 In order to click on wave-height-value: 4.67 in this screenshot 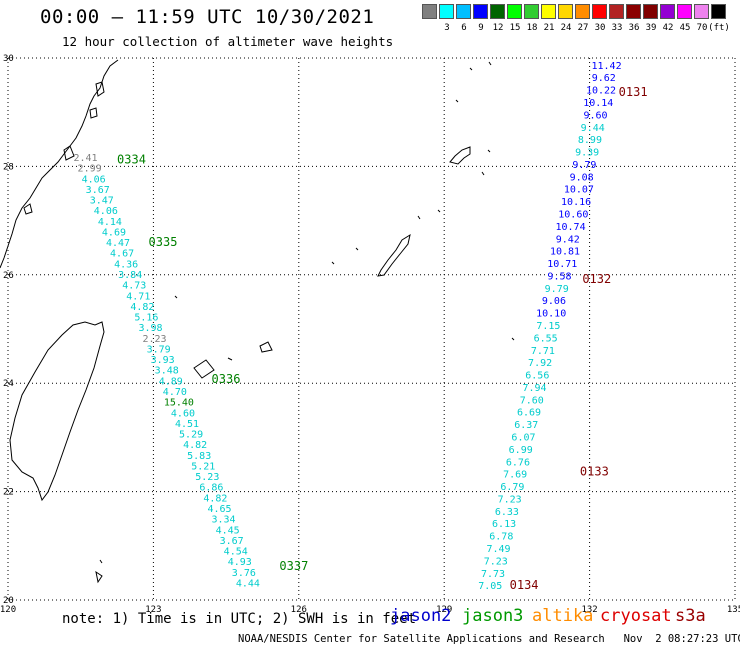, I will do `click(122, 254)`.